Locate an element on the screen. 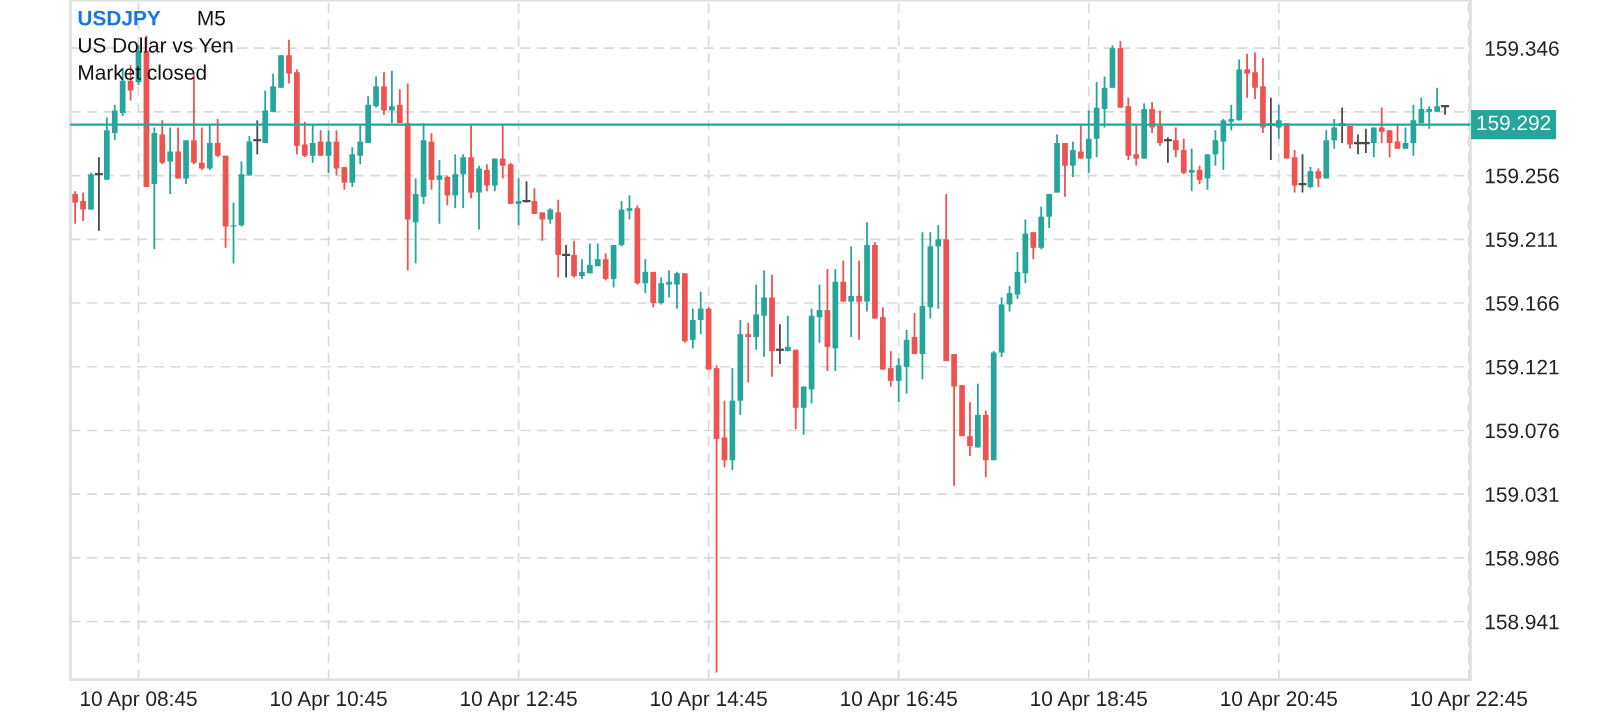  x-tick-label: 10 Apr 12:45 is located at coordinates (519, 701).